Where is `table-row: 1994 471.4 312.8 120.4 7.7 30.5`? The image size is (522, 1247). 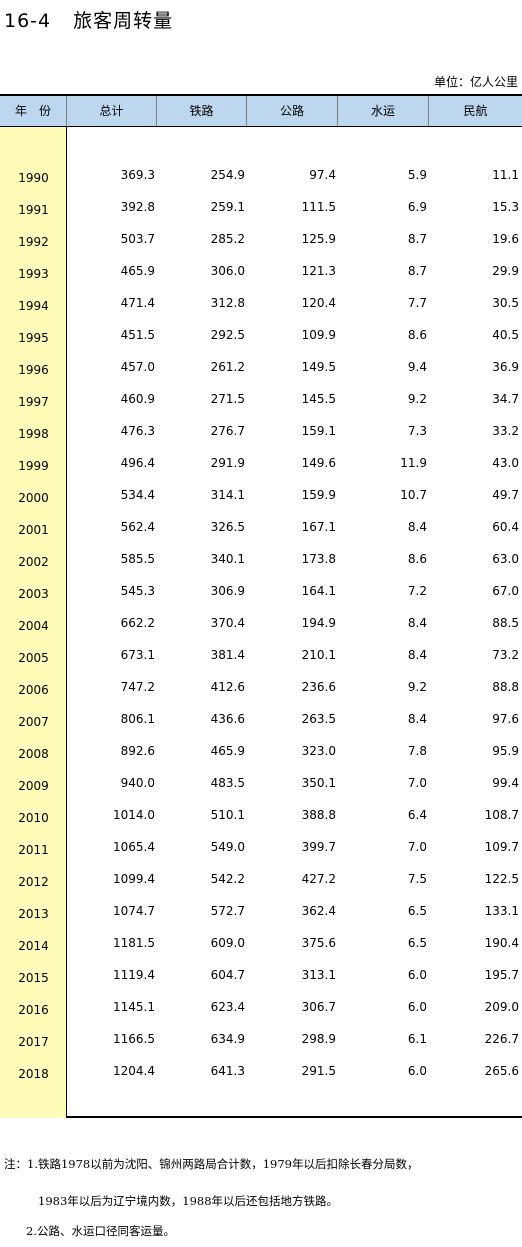 table-row: 1994 471.4 312.8 120.4 7.7 30.5 is located at coordinates (261, 303).